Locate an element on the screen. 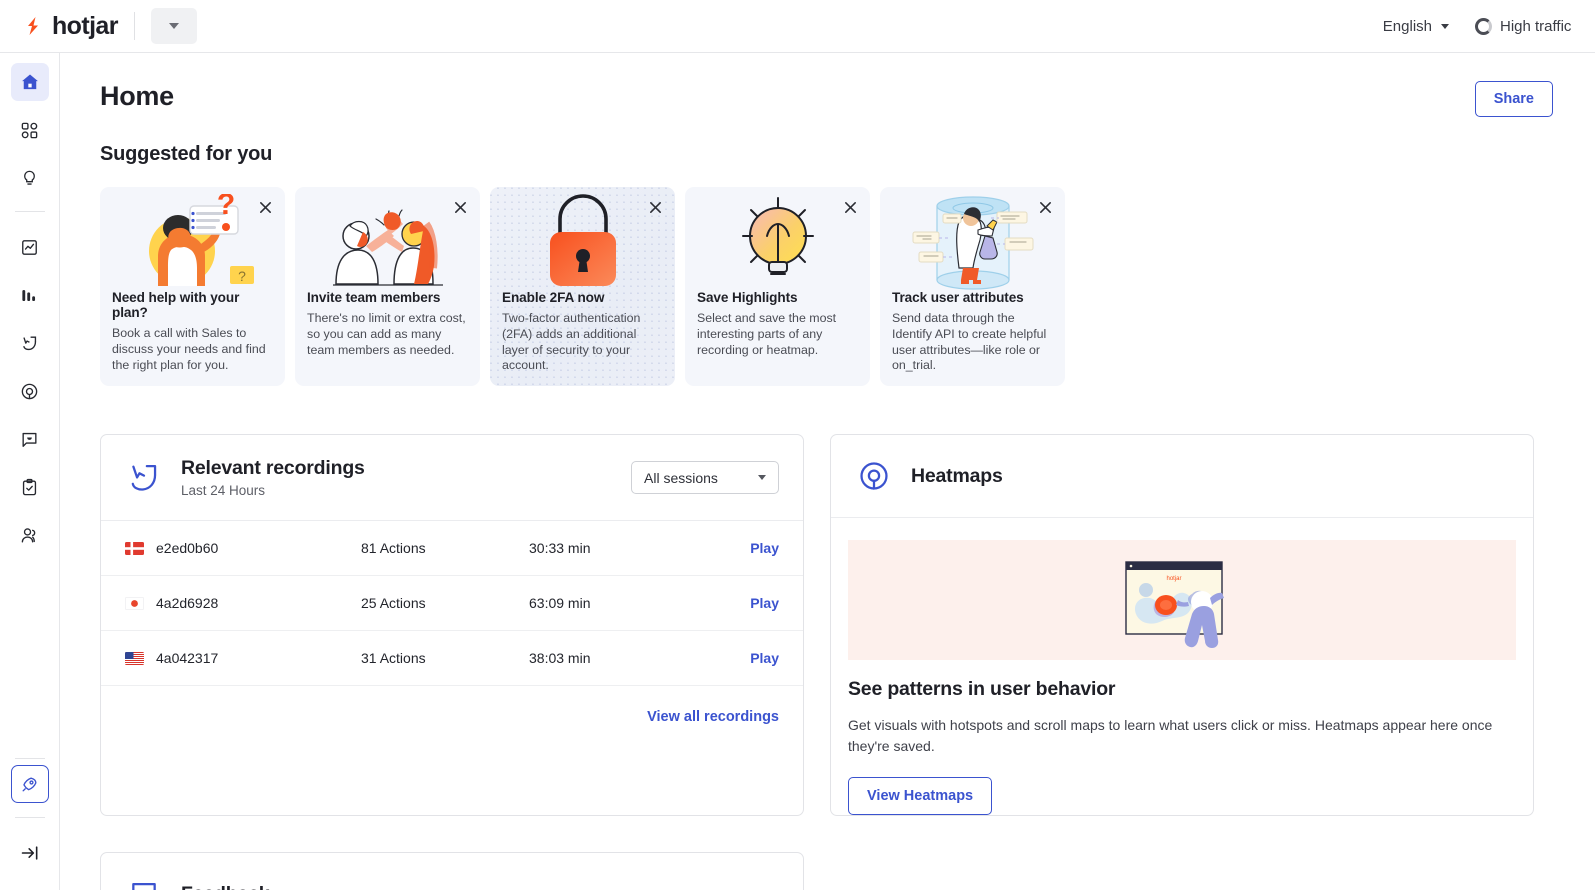  hotjar-flame-icon is located at coordinates (33, 26).